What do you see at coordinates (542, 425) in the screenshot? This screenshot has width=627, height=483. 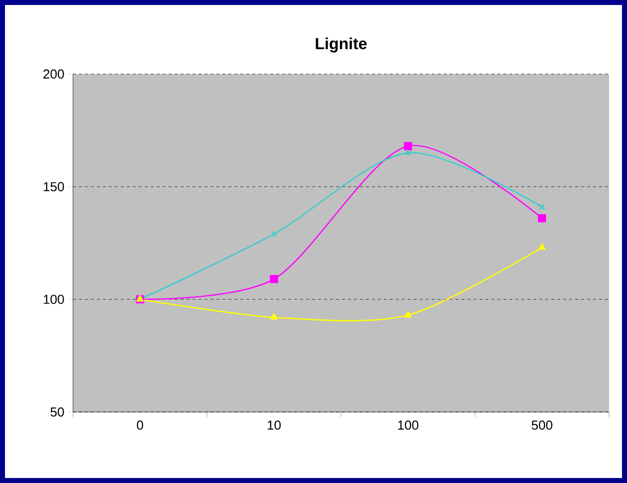 I see `x-tick-label: 500` at bounding box center [542, 425].